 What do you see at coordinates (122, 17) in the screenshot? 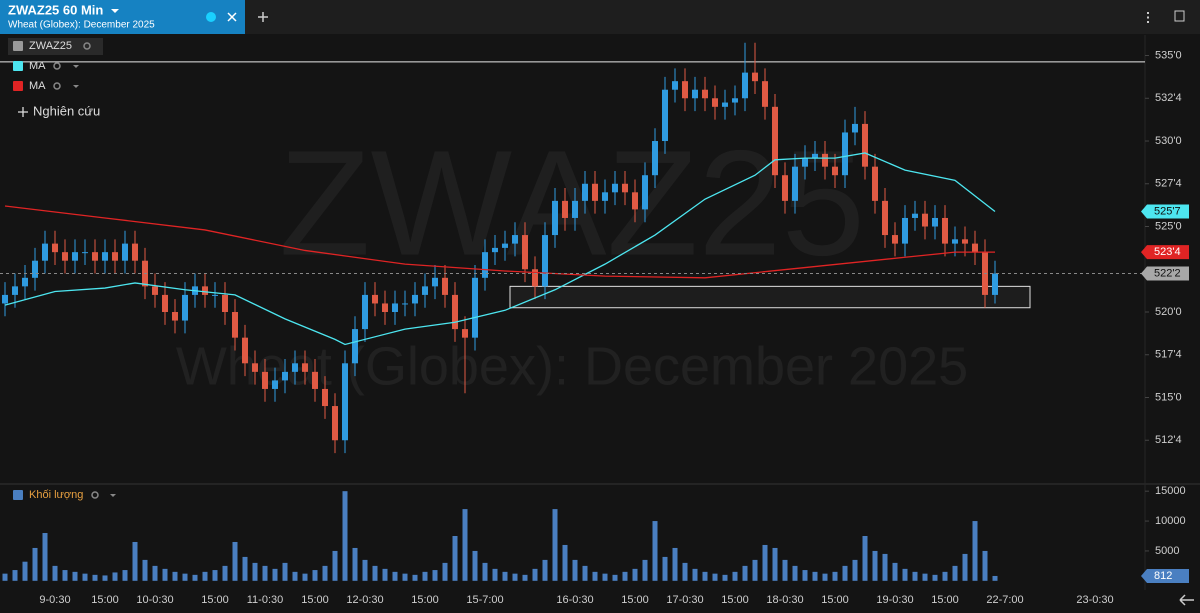
I see `tab` at bounding box center [122, 17].